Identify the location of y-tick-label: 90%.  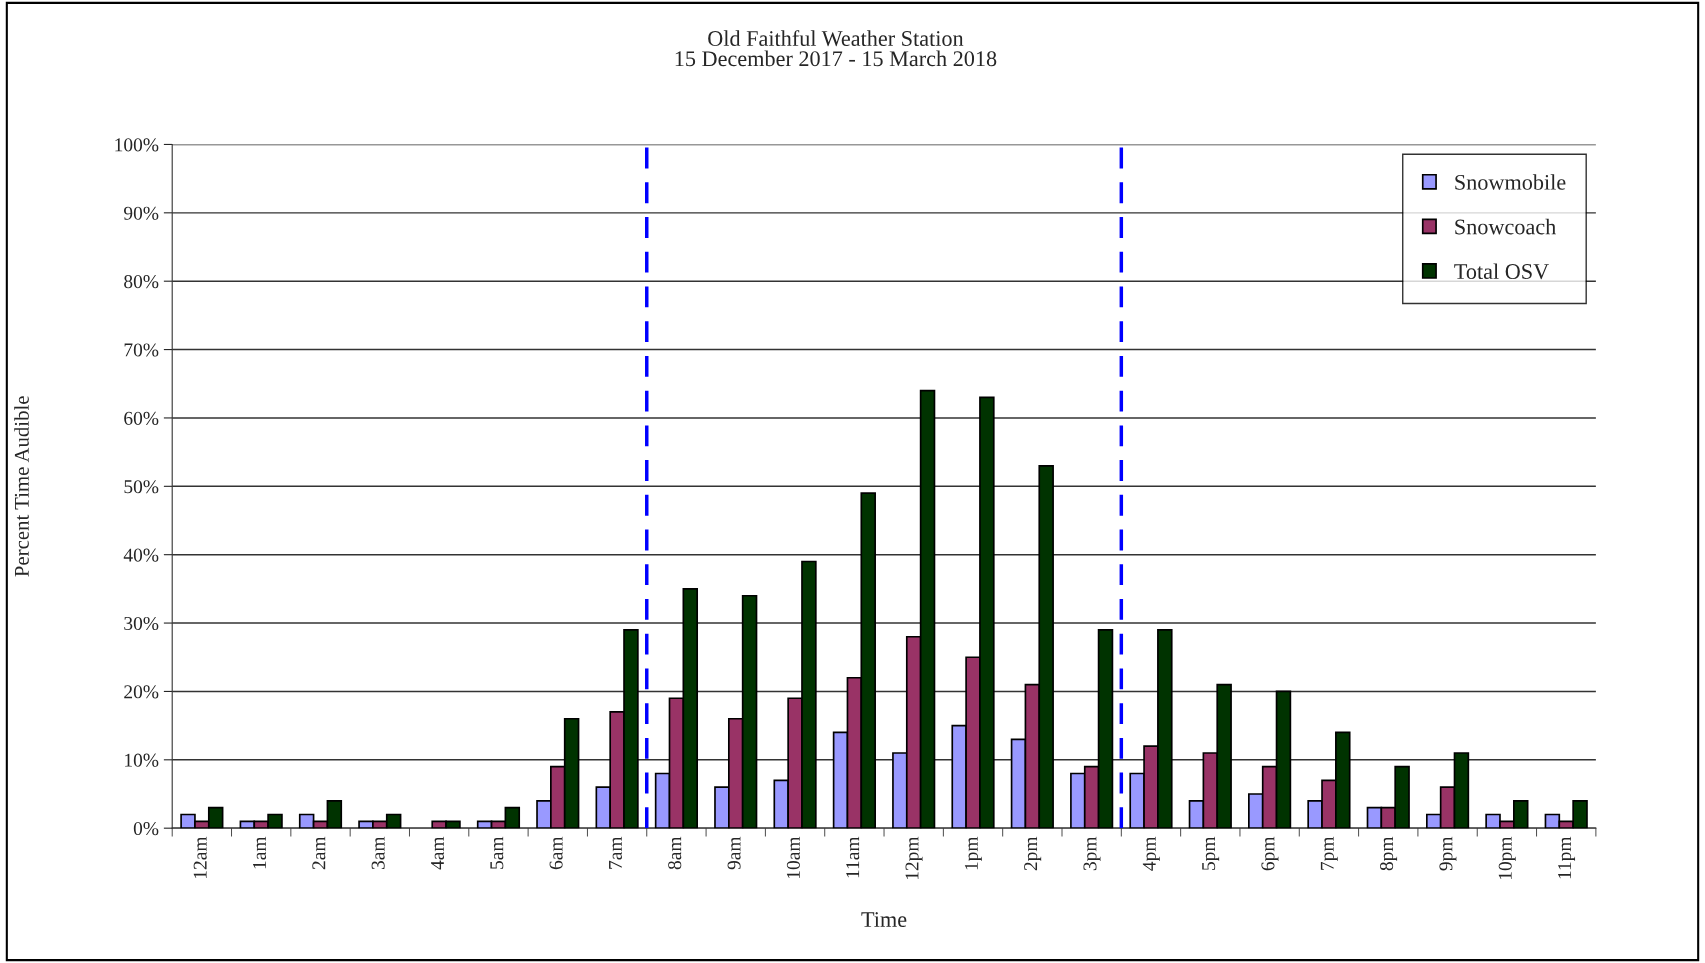
(141, 213).